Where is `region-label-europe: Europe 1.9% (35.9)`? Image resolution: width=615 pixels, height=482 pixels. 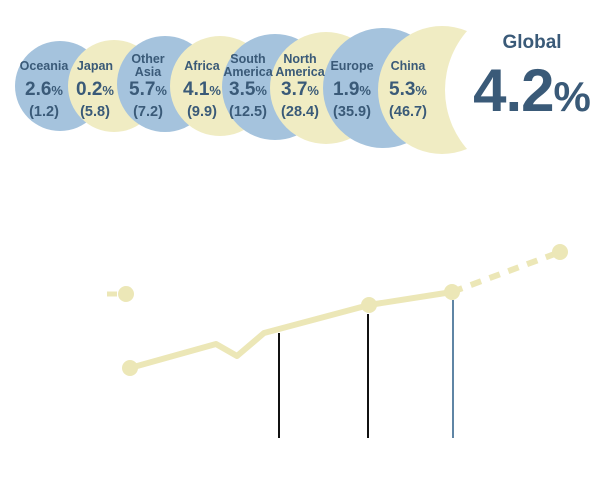
region-label-europe: Europe 1.9% (35.9) is located at coordinates (352, 86).